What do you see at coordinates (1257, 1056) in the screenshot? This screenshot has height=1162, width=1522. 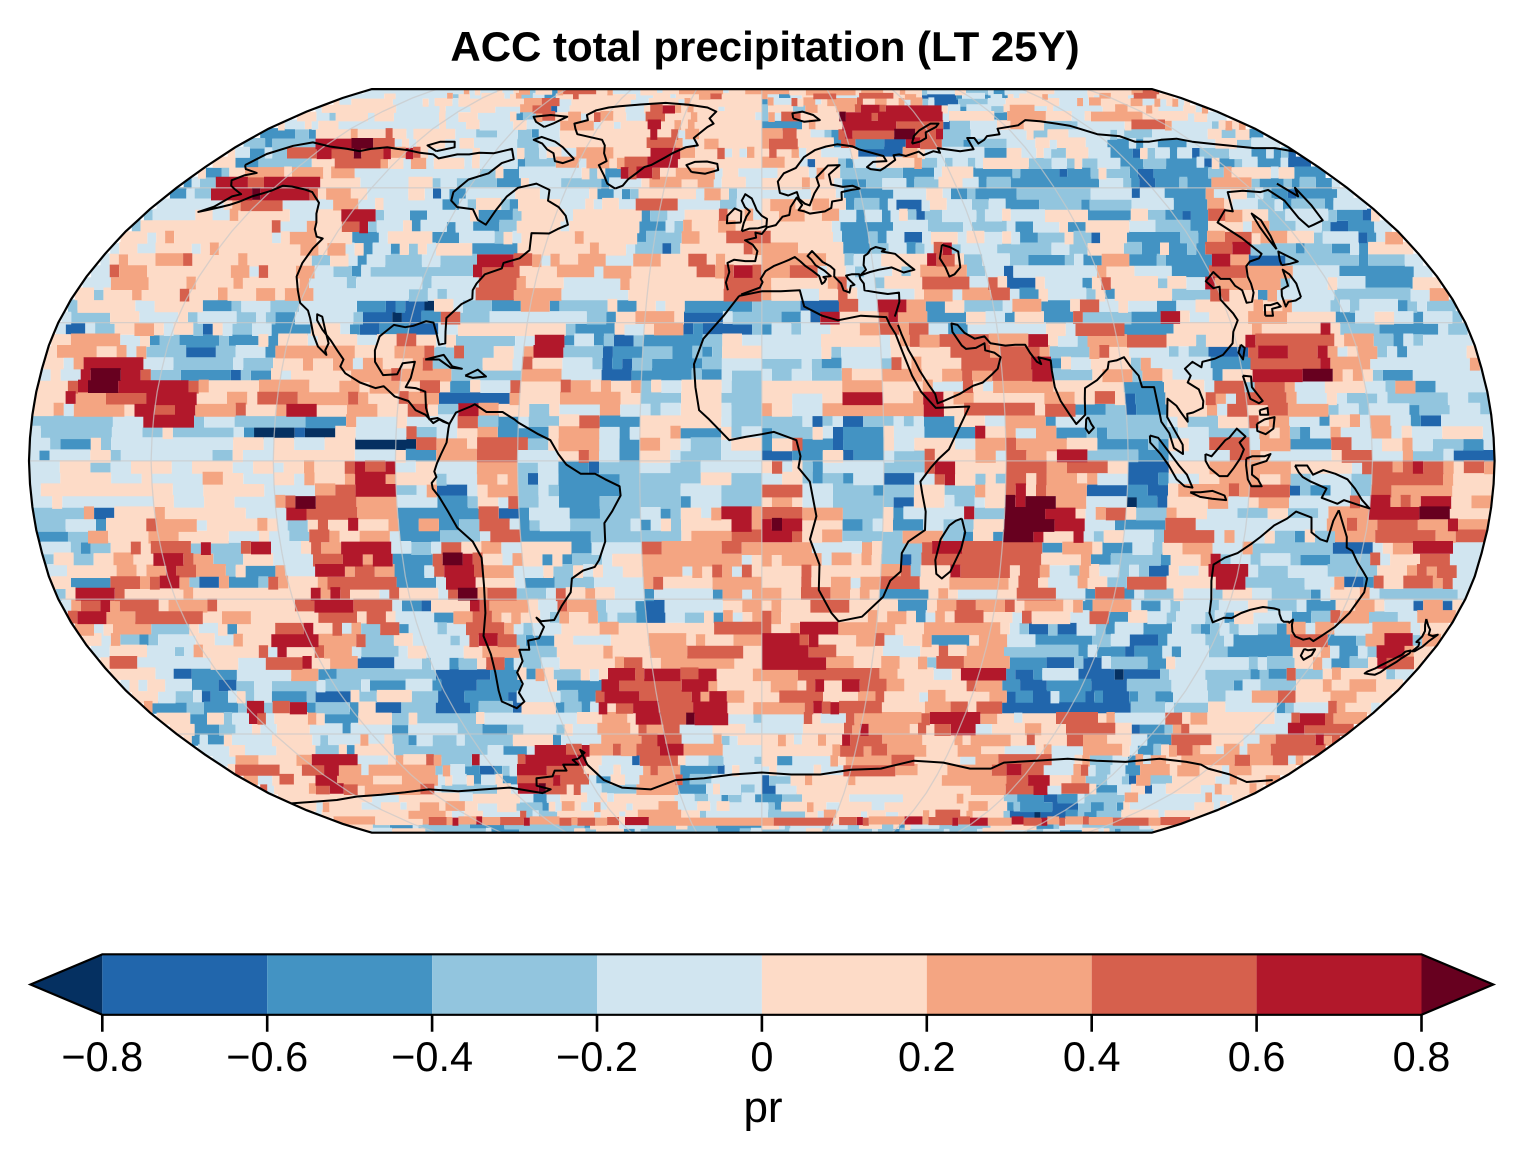 I see `svg-text: 0.6` at bounding box center [1257, 1056].